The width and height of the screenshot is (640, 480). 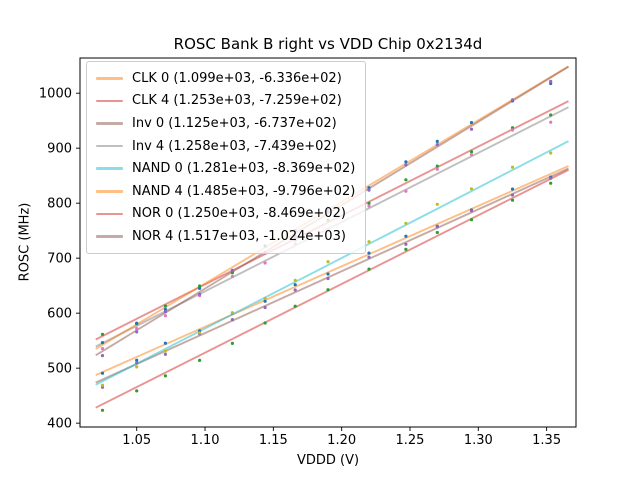 I want to click on legend-item-clk-0: CLK 0 (1.099e+03, -6.336e+02), so click(x=225, y=78).